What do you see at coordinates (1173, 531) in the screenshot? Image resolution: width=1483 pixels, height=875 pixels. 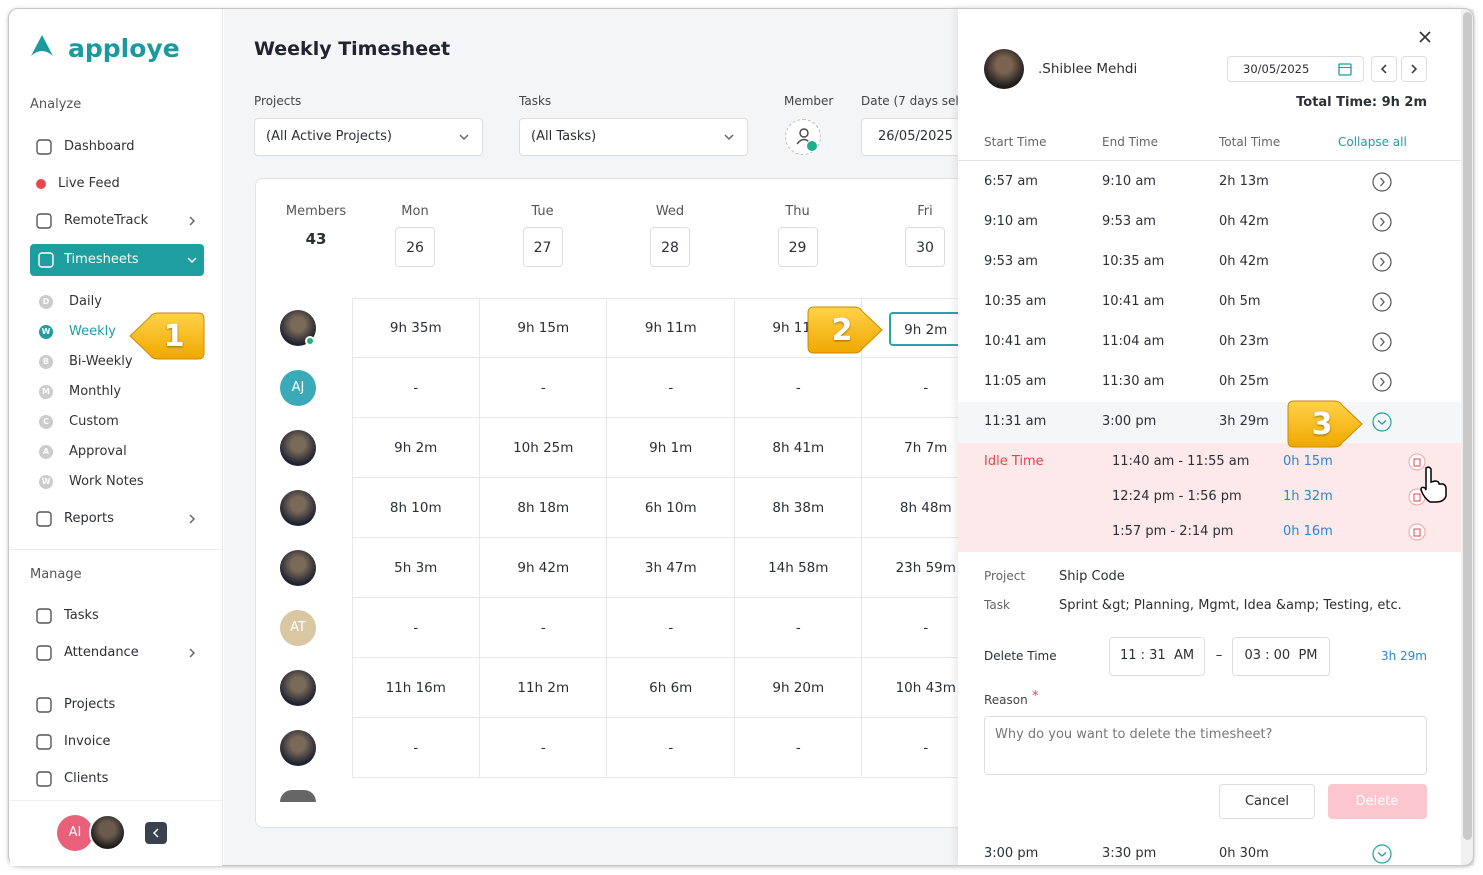 I see `idle-range: 1:57 pm - 2:14 pm` at bounding box center [1173, 531].